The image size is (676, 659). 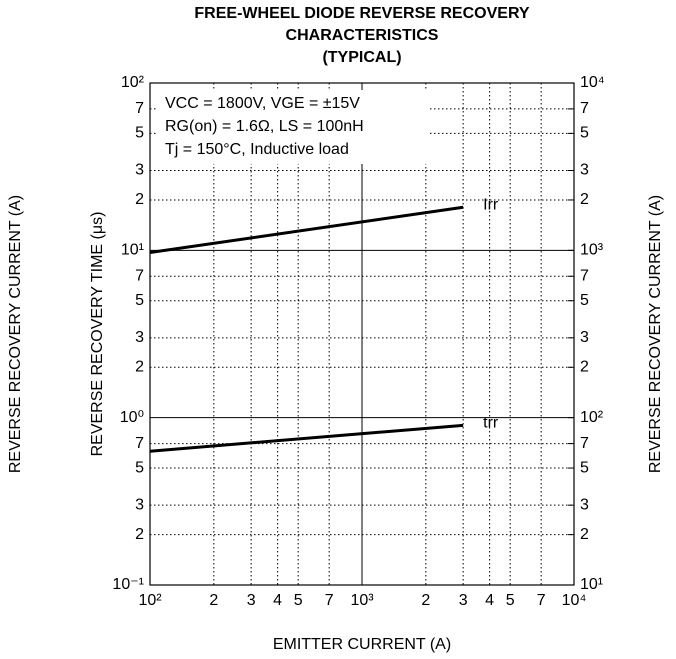 What do you see at coordinates (491, 423) in the screenshot?
I see `series-label: trr` at bounding box center [491, 423].